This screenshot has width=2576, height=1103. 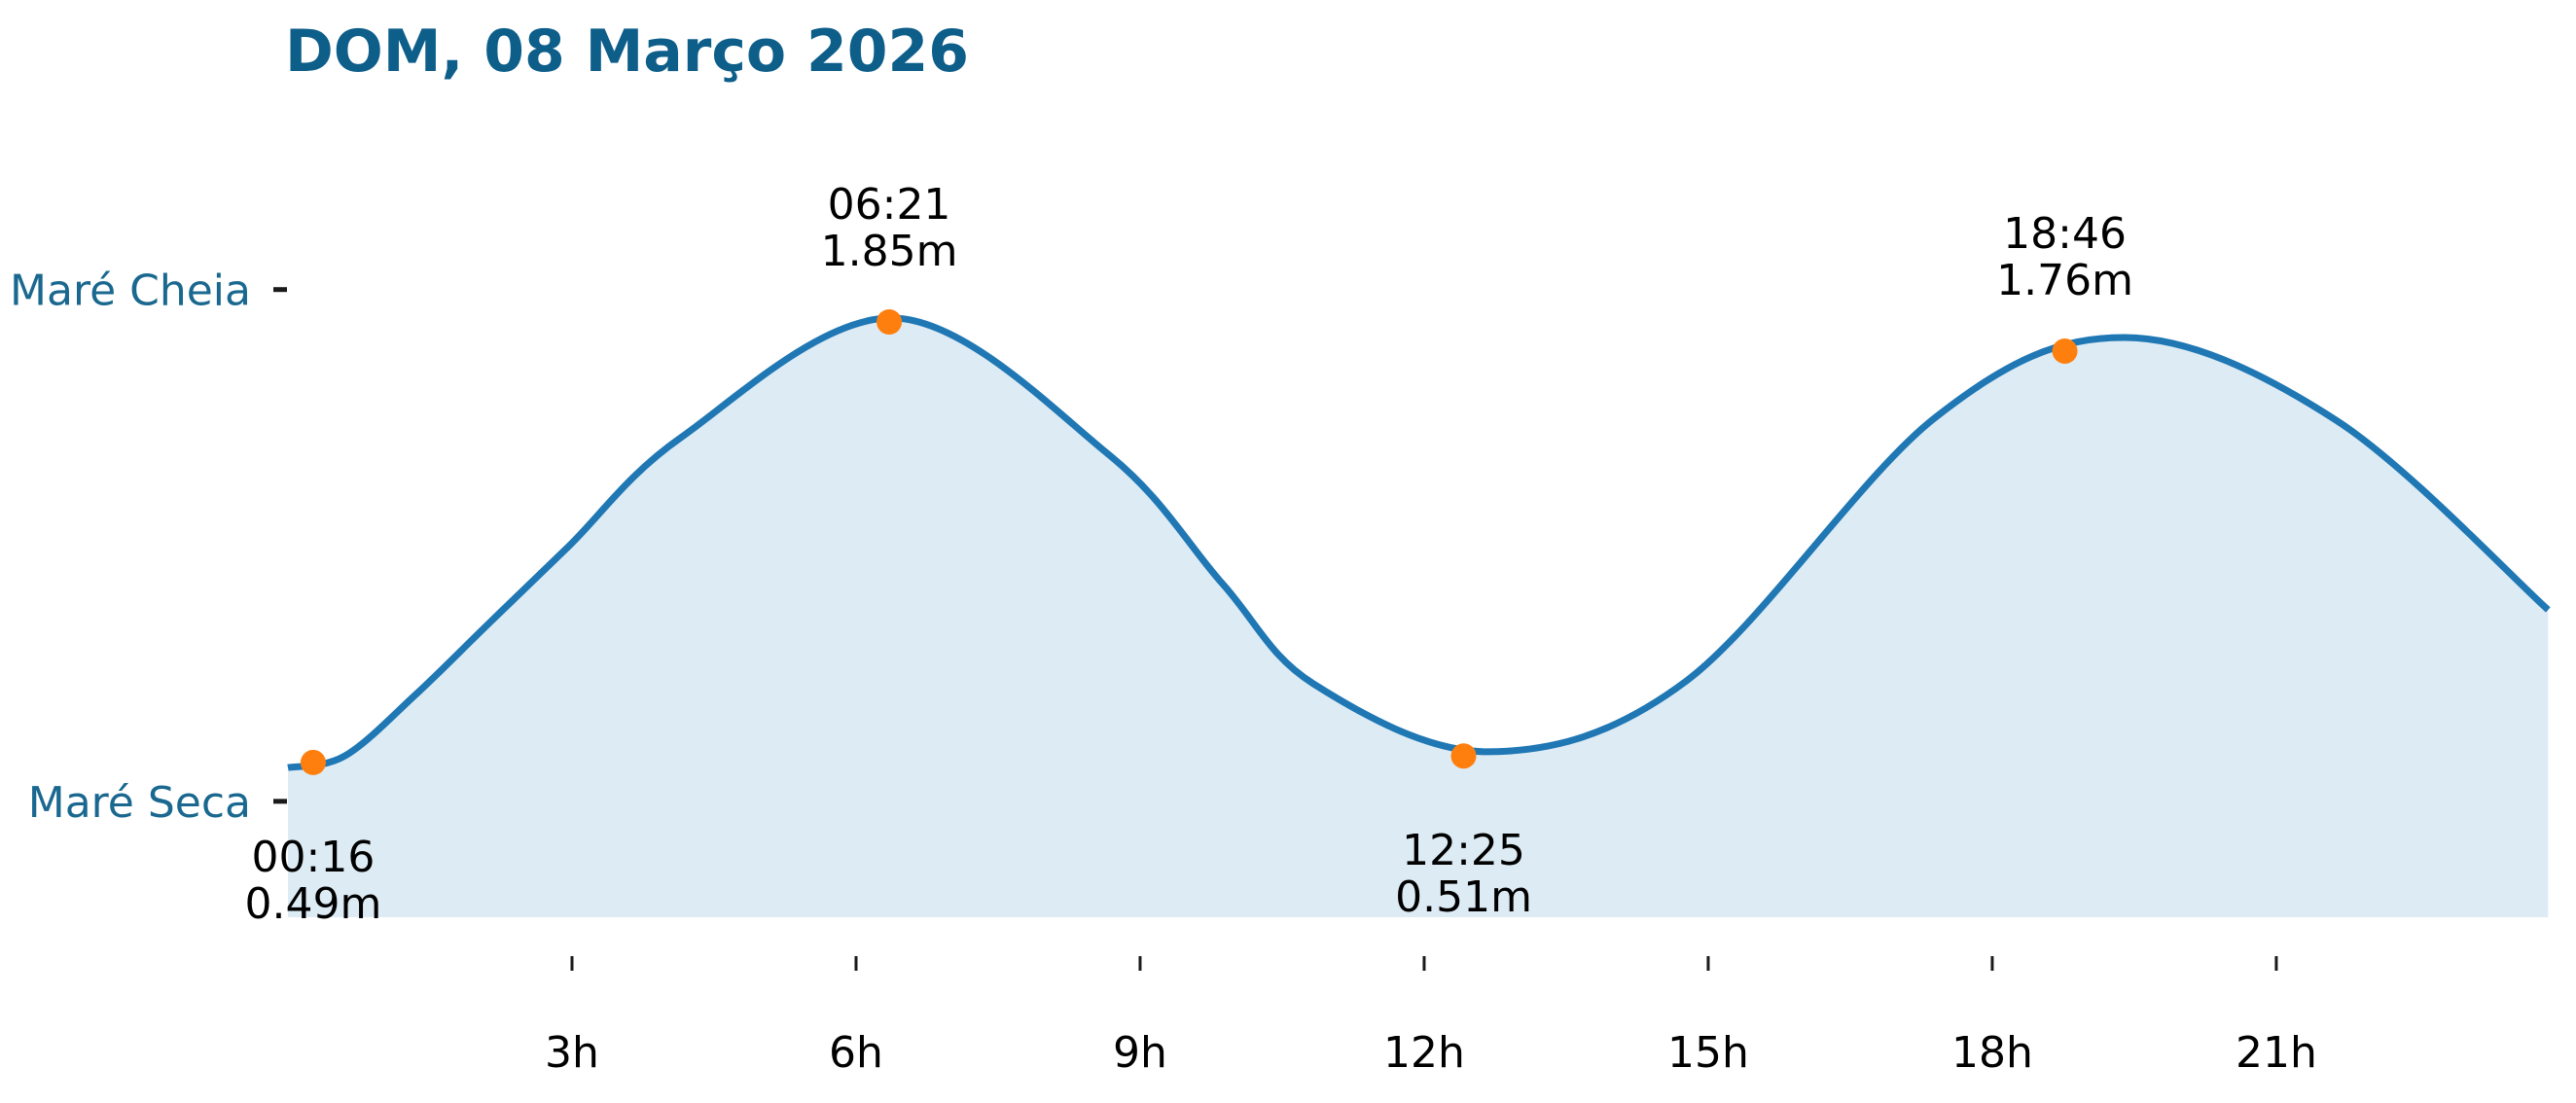 I want to click on chart-title: DOM, 08 Março 2026, so click(x=627, y=52).